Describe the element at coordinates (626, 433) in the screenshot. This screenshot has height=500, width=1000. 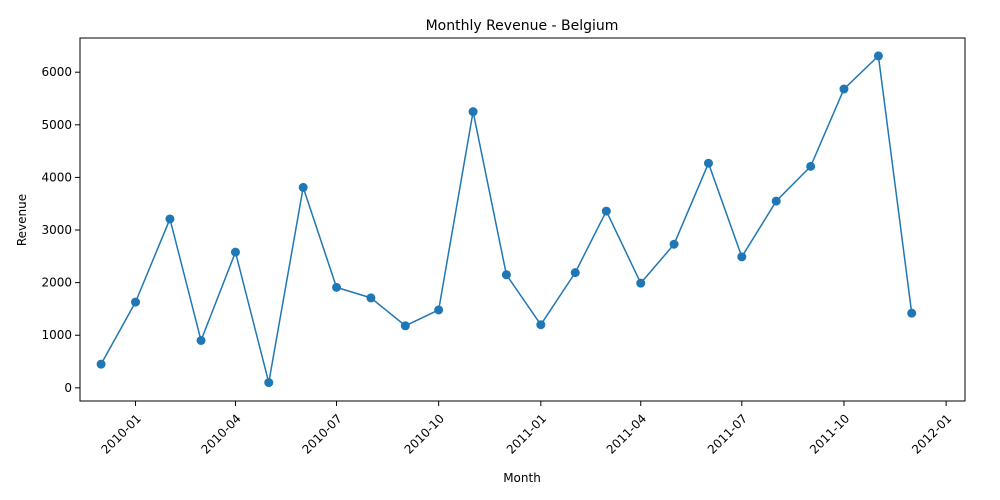
I see `x-tick-label: 2011-04` at that location.